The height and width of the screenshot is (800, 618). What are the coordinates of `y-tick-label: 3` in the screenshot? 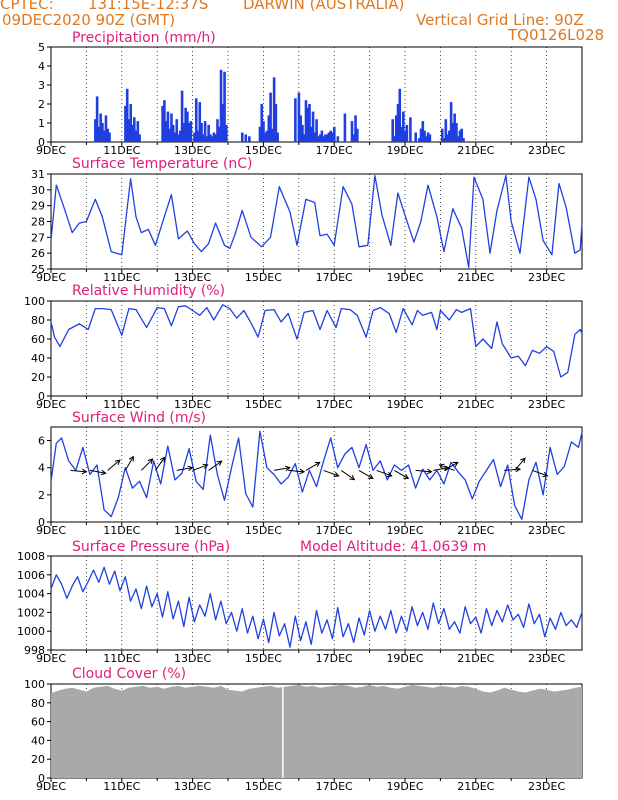 It's located at (41, 85).